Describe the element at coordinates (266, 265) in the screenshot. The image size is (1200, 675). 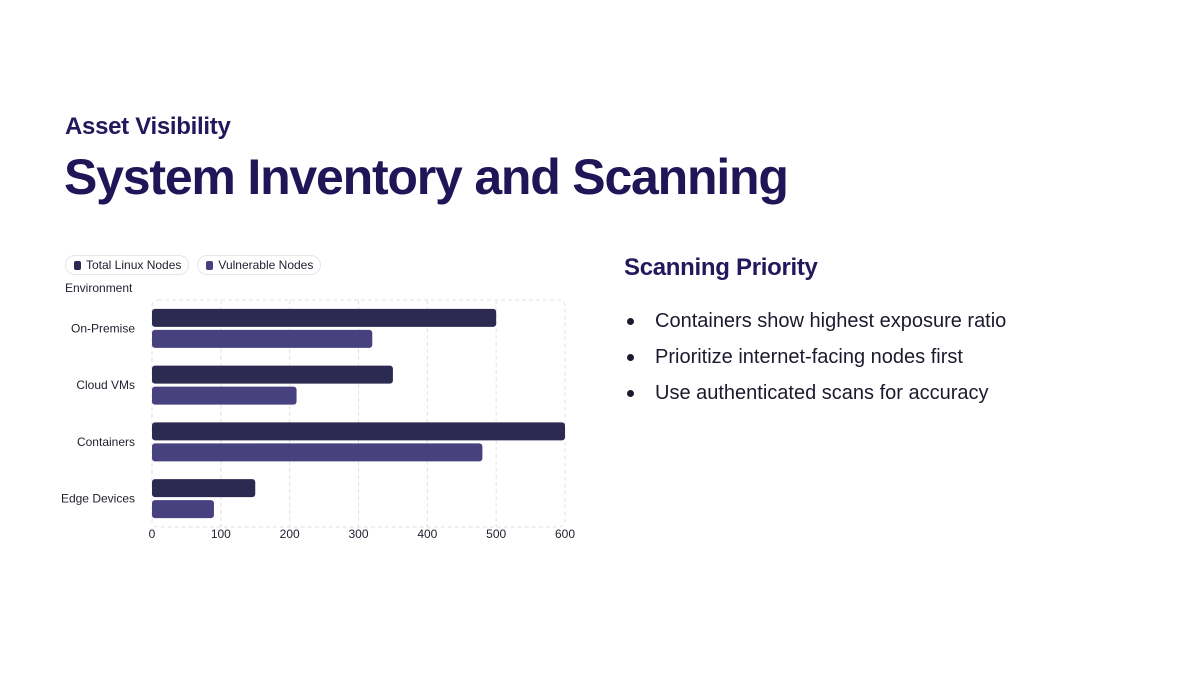
I see `legend-label-vulnerable: Vulnerable Nodes` at that location.